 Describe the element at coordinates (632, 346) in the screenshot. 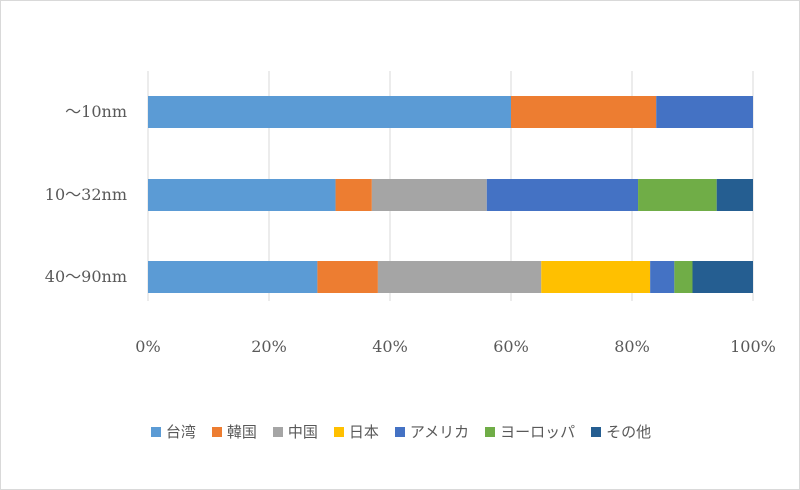

I see `x-tick-label: 80%` at that location.